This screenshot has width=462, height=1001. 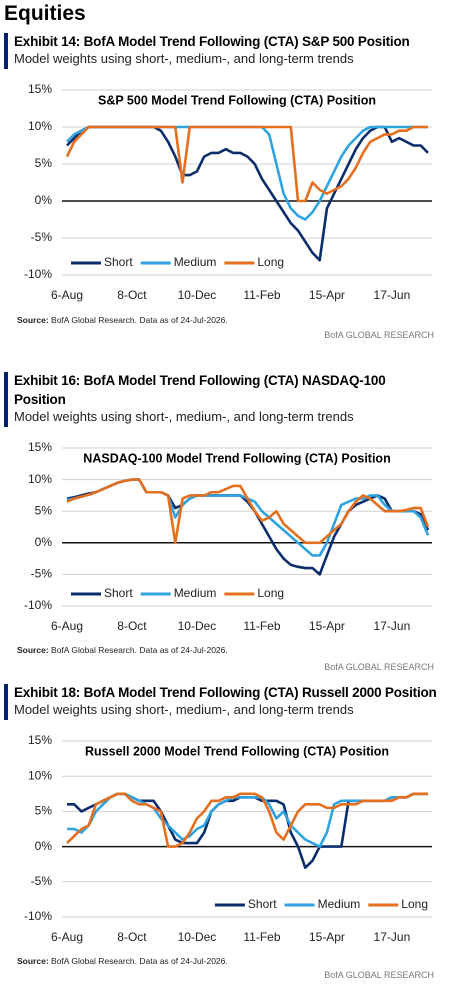 I want to click on section-heading: Equities, so click(x=45, y=13).